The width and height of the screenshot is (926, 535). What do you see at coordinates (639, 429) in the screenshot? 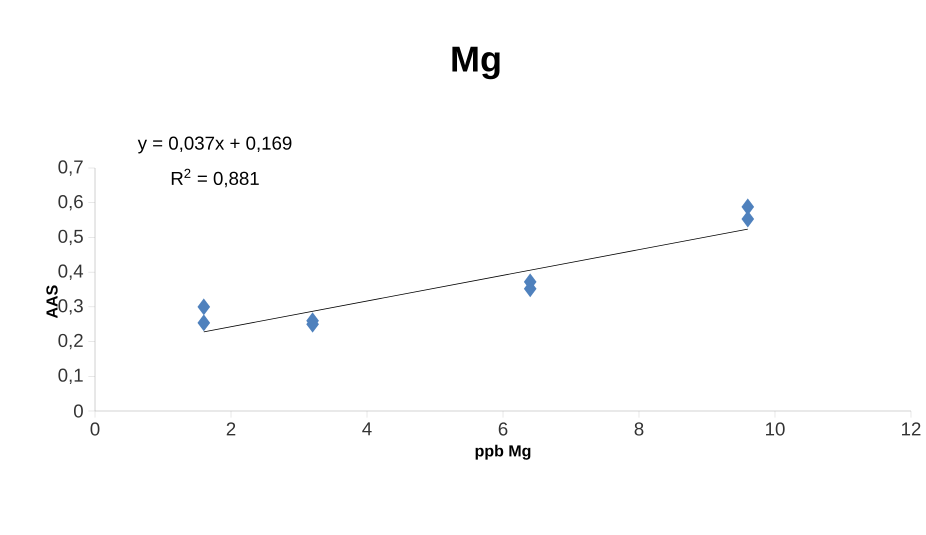
I see `x-tick-label: 8` at bounding box center [639, 429].